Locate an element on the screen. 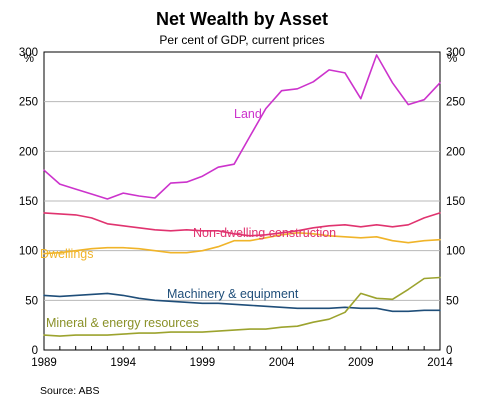  y-tick-label-right: 300 is located at coordinates (455, 53).